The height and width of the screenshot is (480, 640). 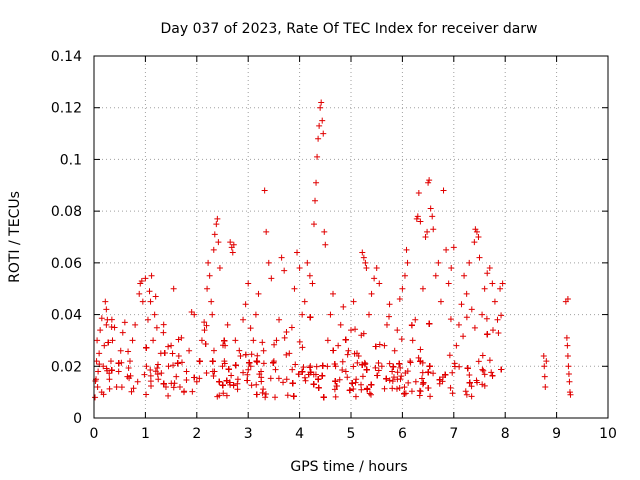 I want to click on x-tick-label: 2, so click(x=196, y=434).